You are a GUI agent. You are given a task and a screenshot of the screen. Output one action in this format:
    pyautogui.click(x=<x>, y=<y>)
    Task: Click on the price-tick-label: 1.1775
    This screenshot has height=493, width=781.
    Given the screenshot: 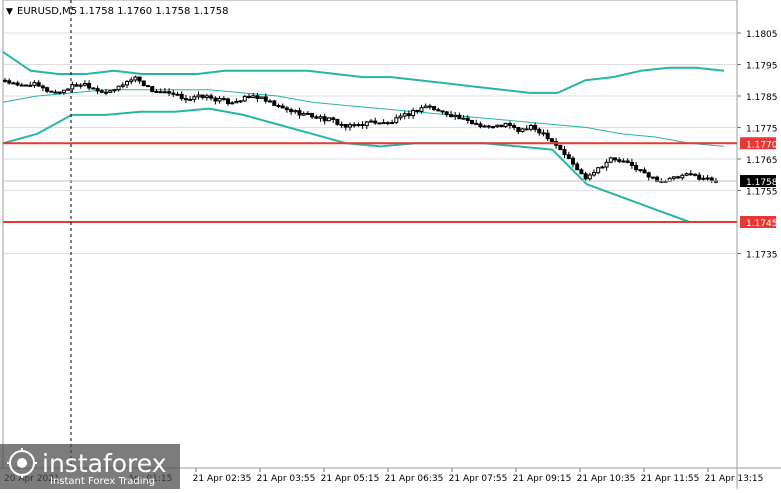 What is the action you would take?
    pyautogui.click(x=762, y=130)
    